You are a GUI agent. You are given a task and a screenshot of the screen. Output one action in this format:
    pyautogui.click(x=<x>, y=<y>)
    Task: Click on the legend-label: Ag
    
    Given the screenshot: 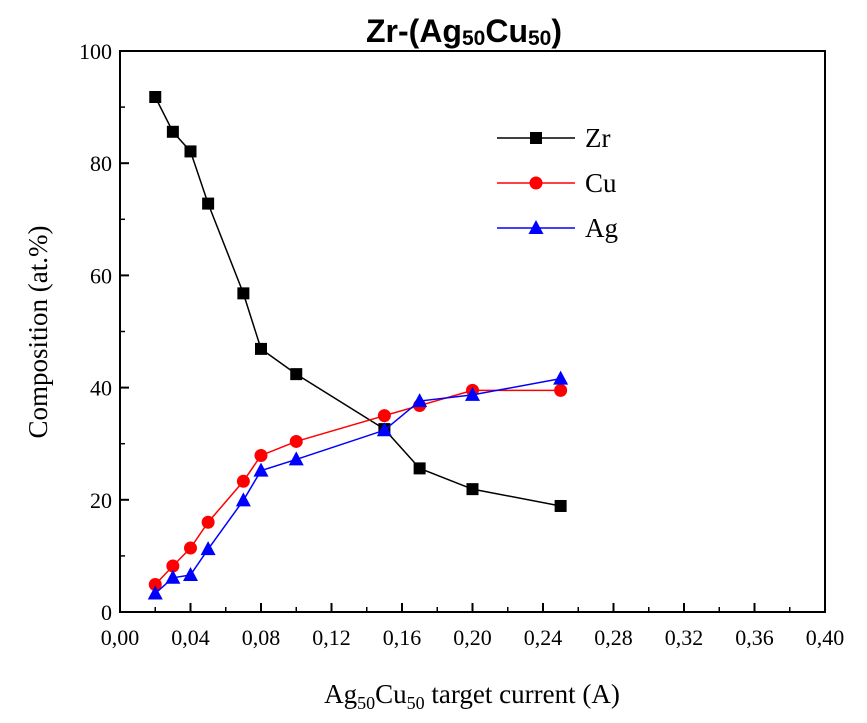 What is the action you would take?
    pyautogui.click(x=601, y=228)
    